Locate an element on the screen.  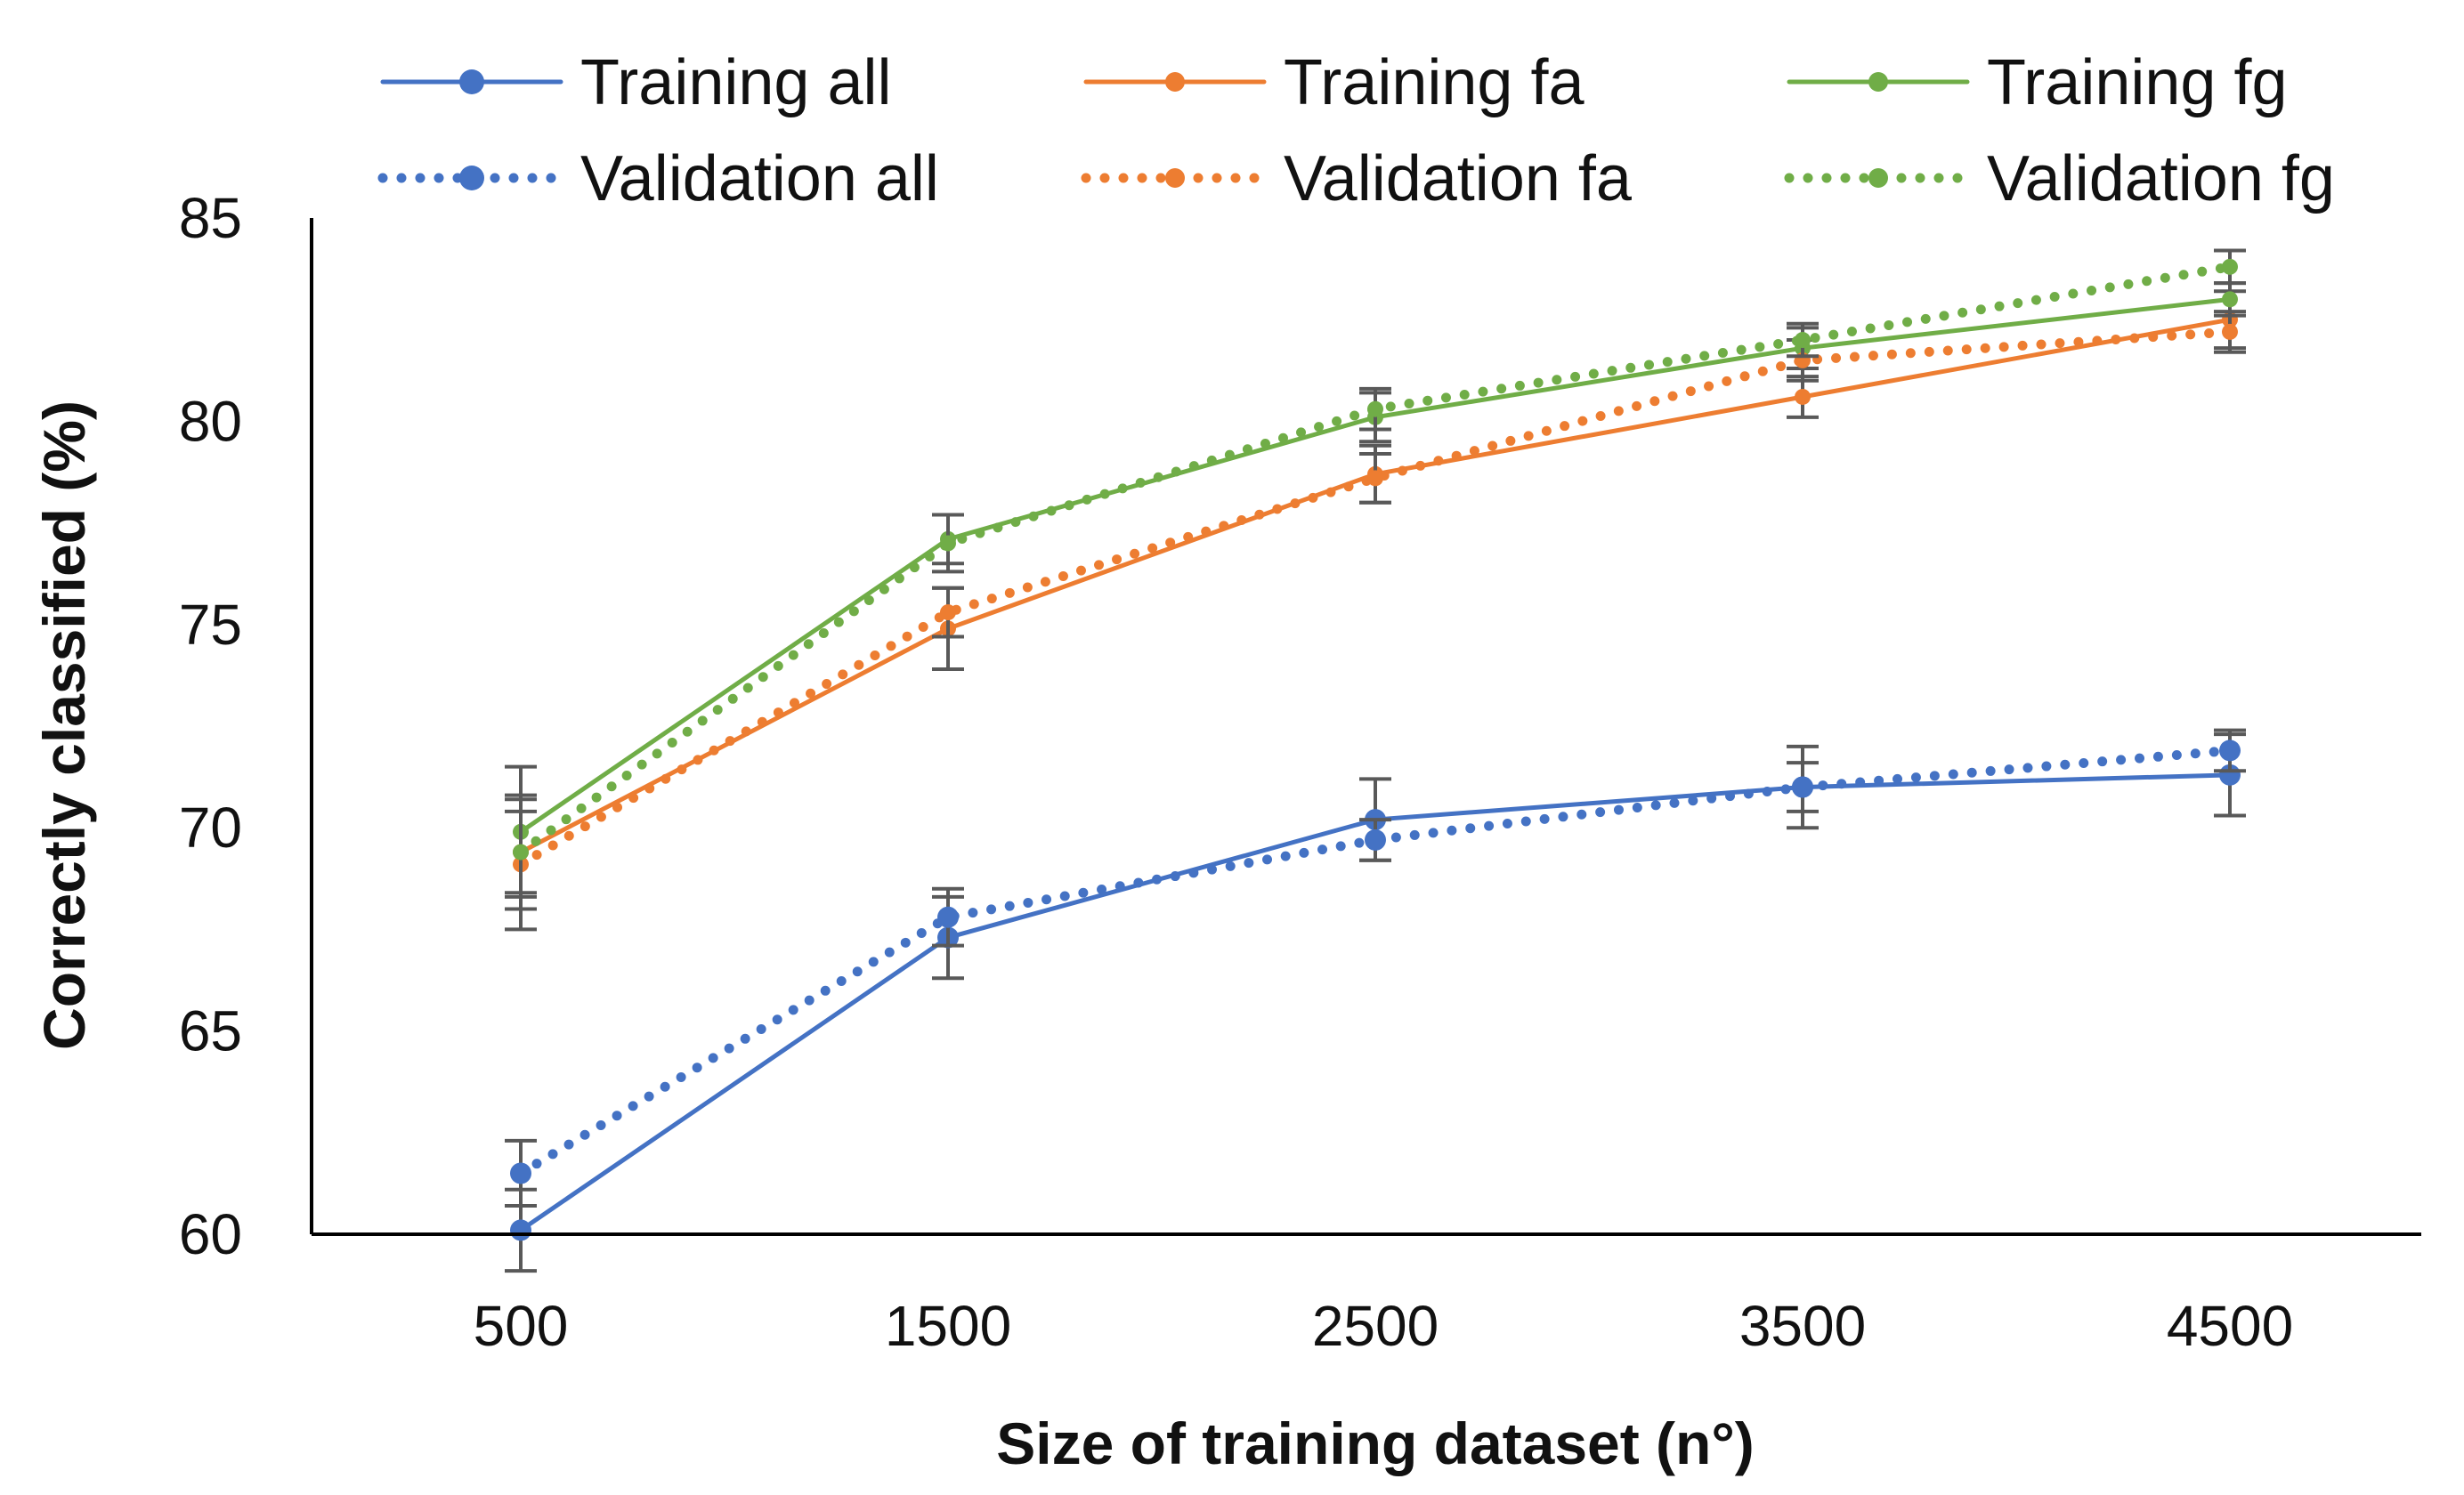
y-axis-ticks: 60 65 70 75 80 85 is located at coordinates (210, 726).